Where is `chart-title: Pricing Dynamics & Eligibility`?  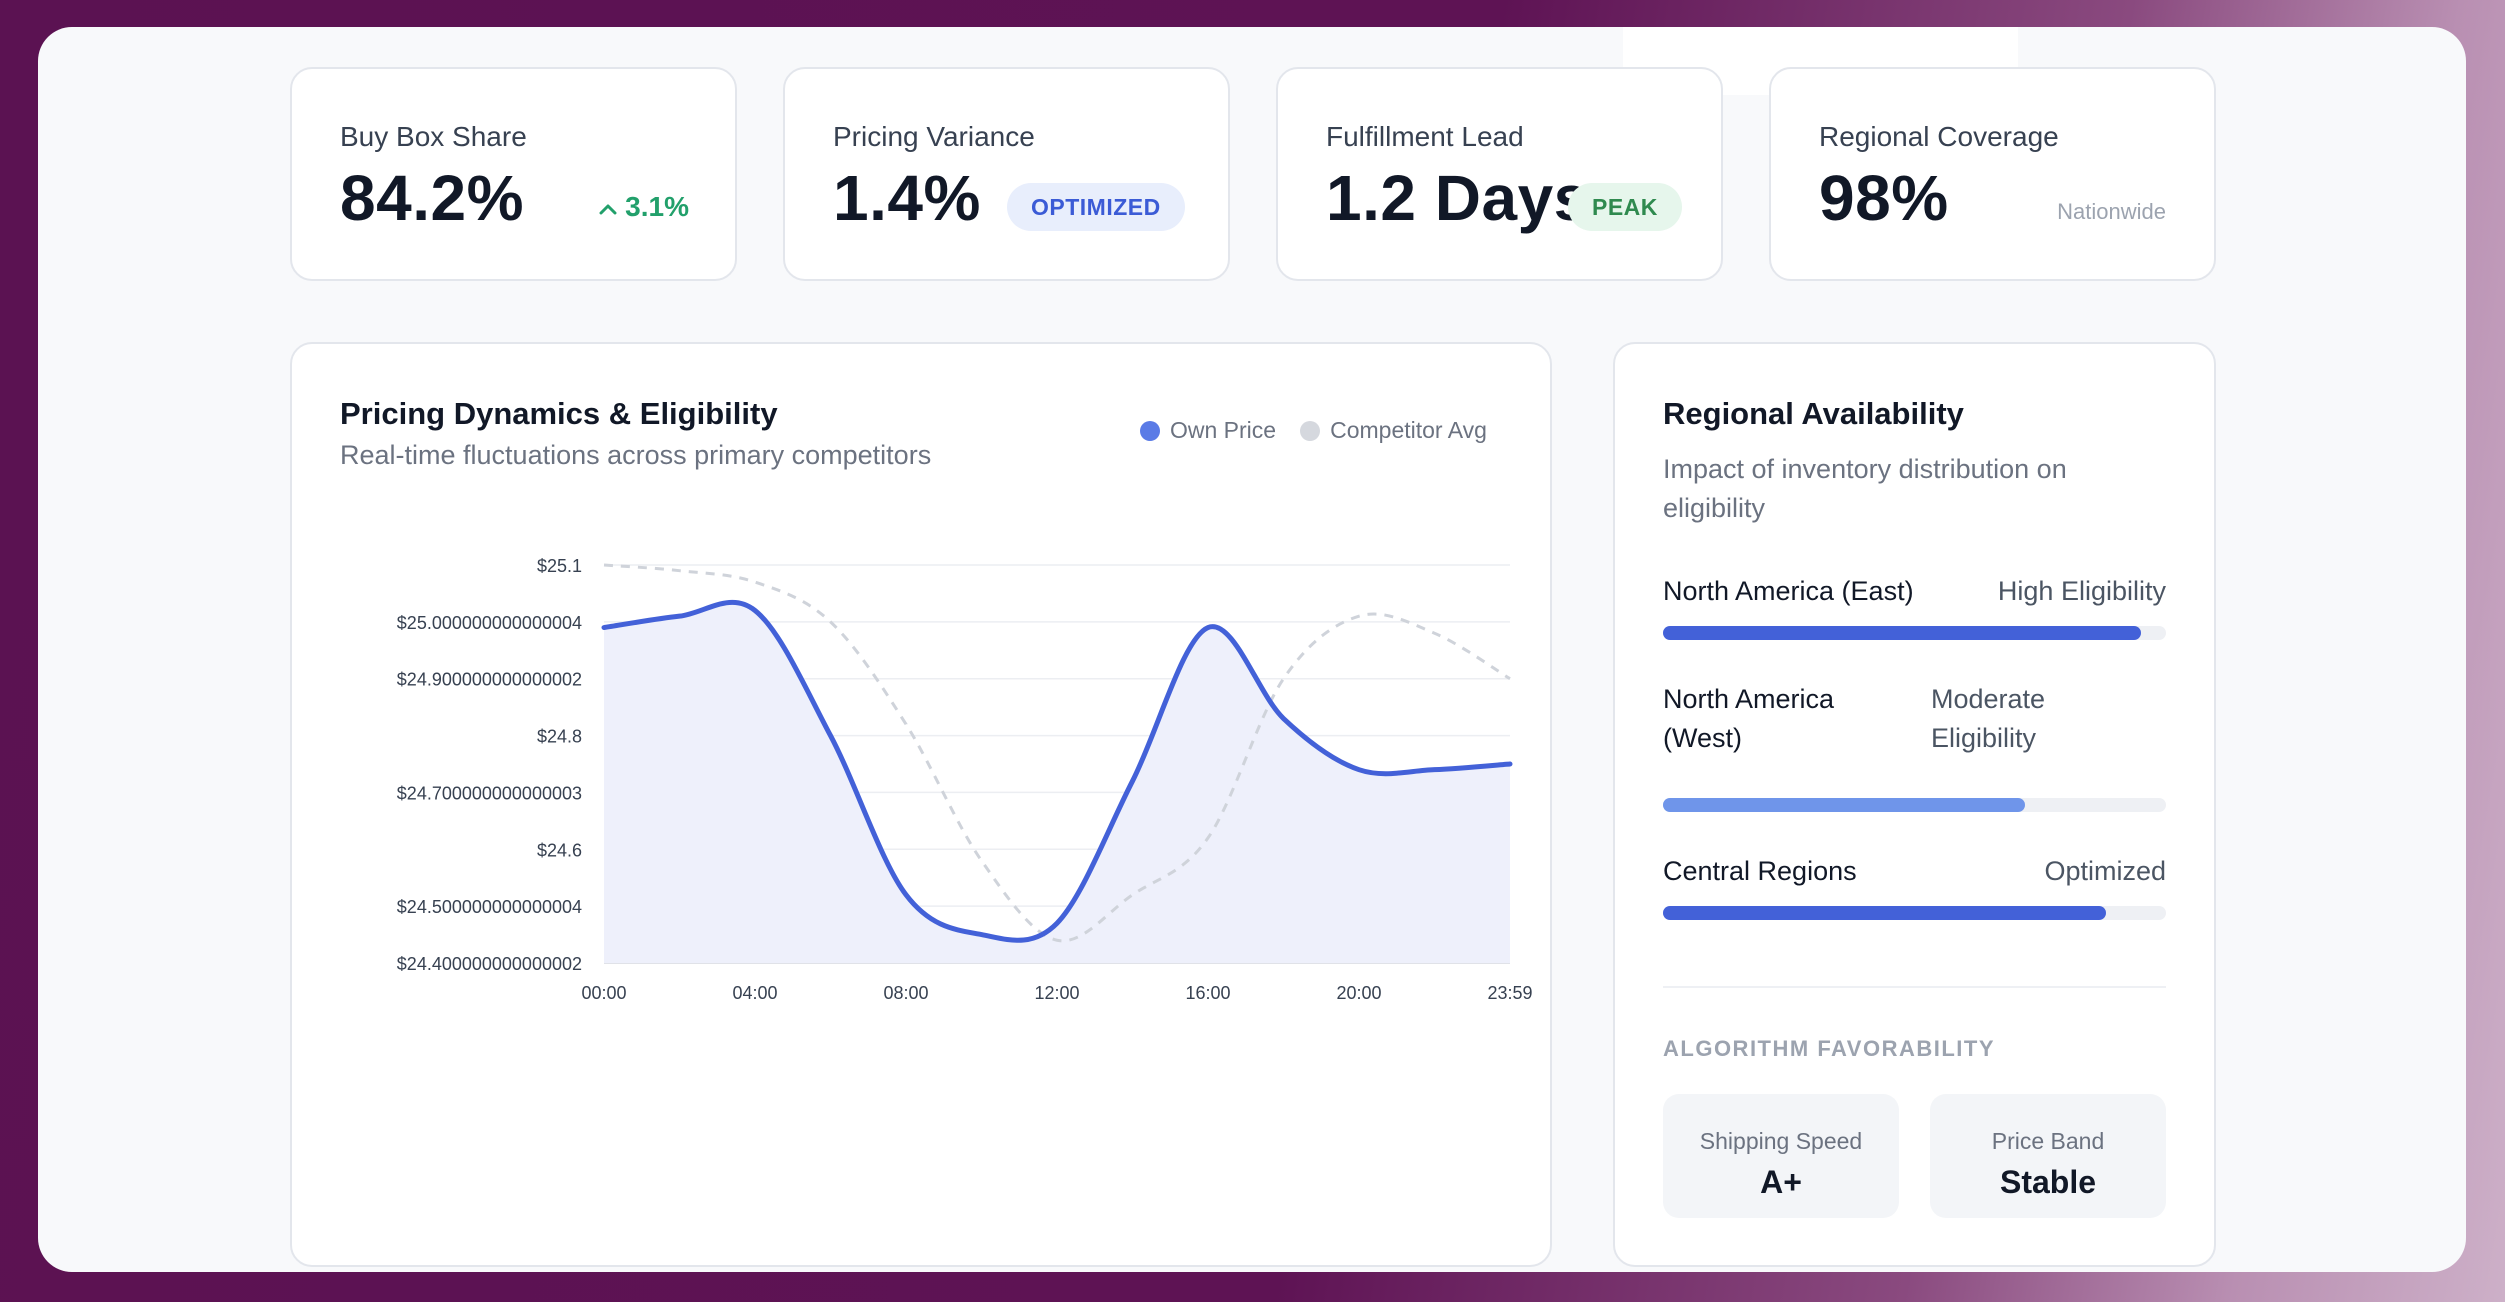 chart-title: Pricing Dynamics & Eligibility is located at coordinates (559, 413).